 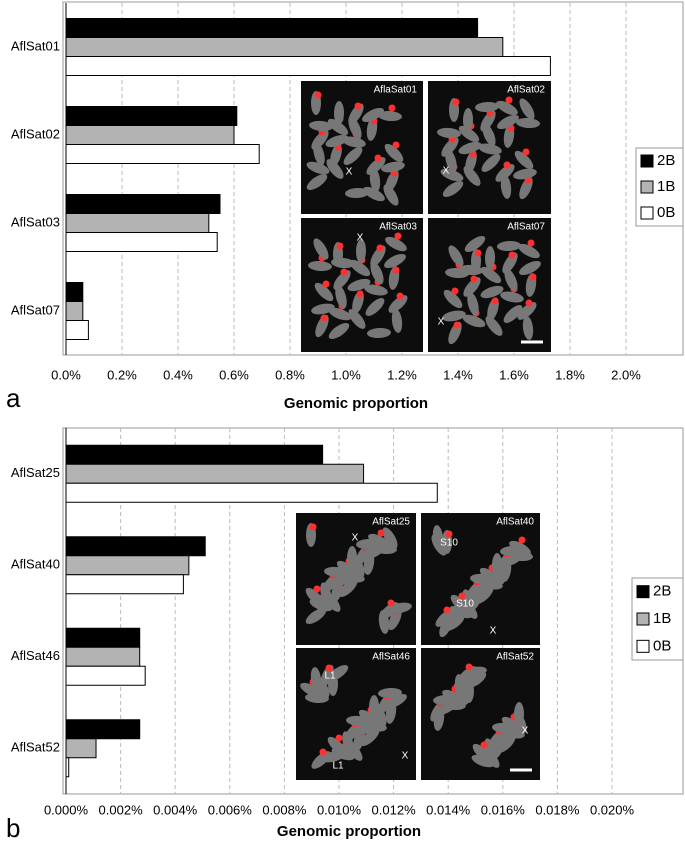 I want to click on x-tick-label: 0.8%, so click(x=290, y=374).